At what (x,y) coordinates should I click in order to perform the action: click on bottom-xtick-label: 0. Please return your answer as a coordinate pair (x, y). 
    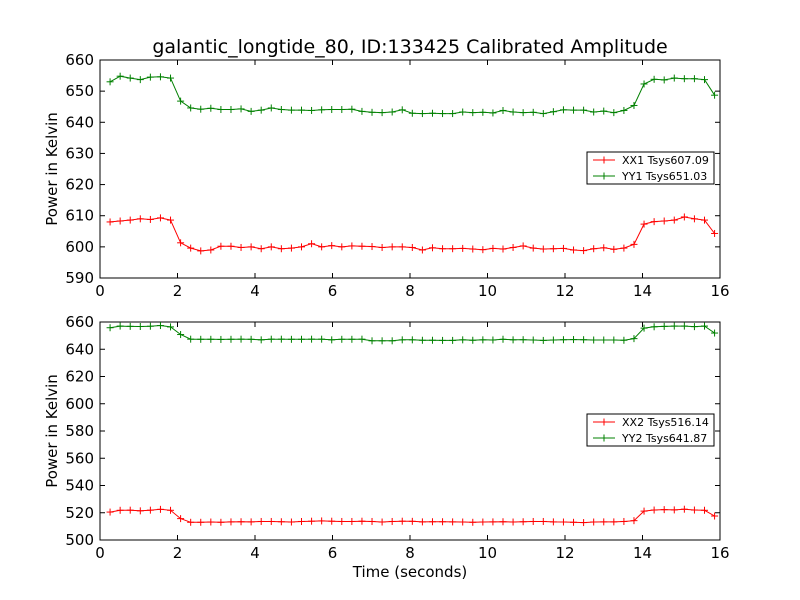
    Looking at the image, I should click on (100, 553).